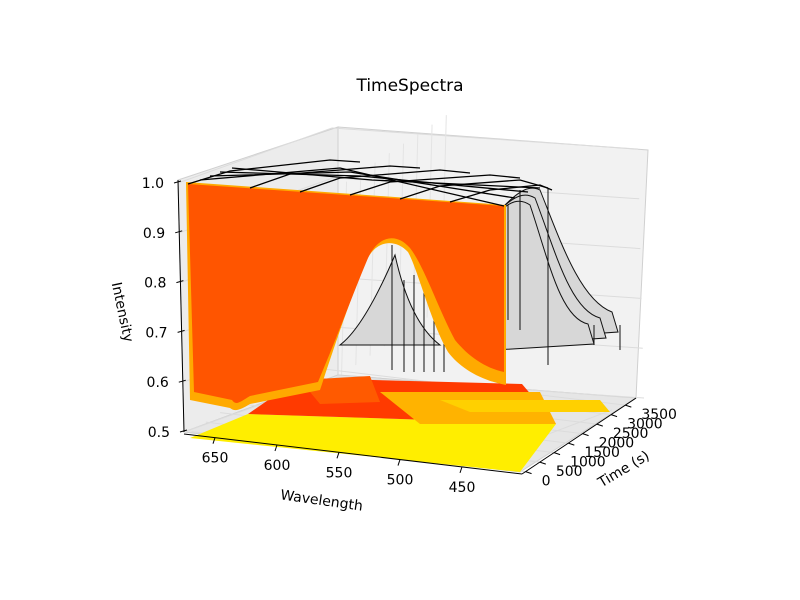 The height and width of the screenshot is (600, 800). I want to click on y-tick-label: 3500, so click(659, 415).